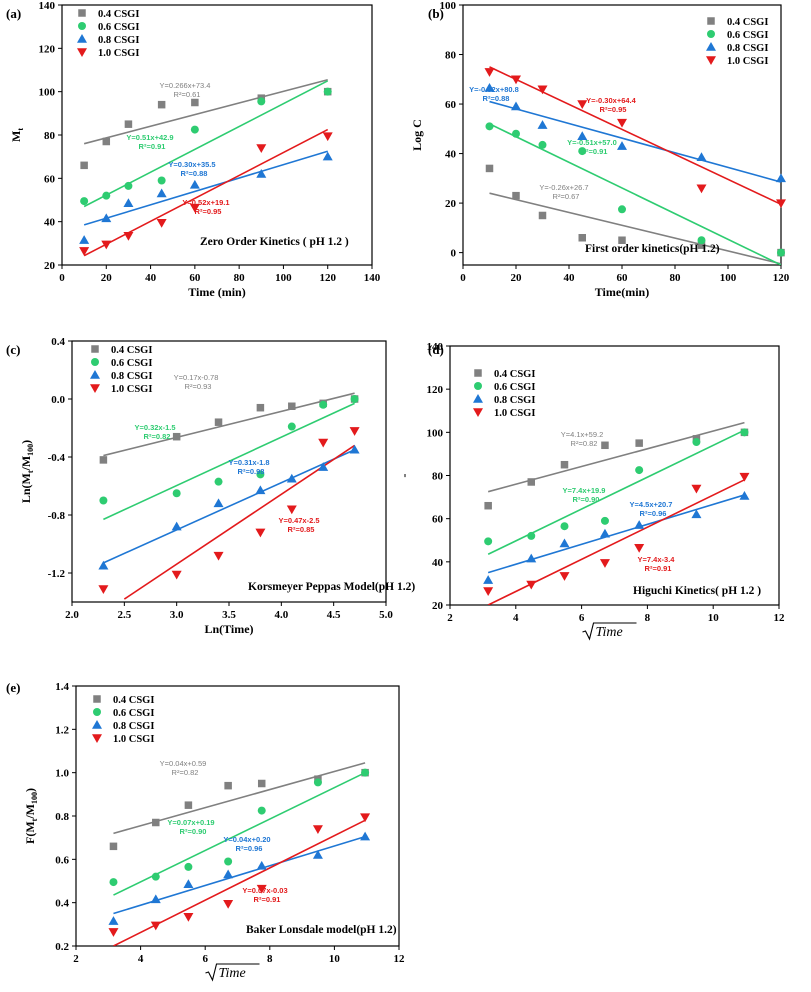  Describe the element at coordinates (62, 817) in the screenshot. I see `y-tick-label: 0.8` at that location.